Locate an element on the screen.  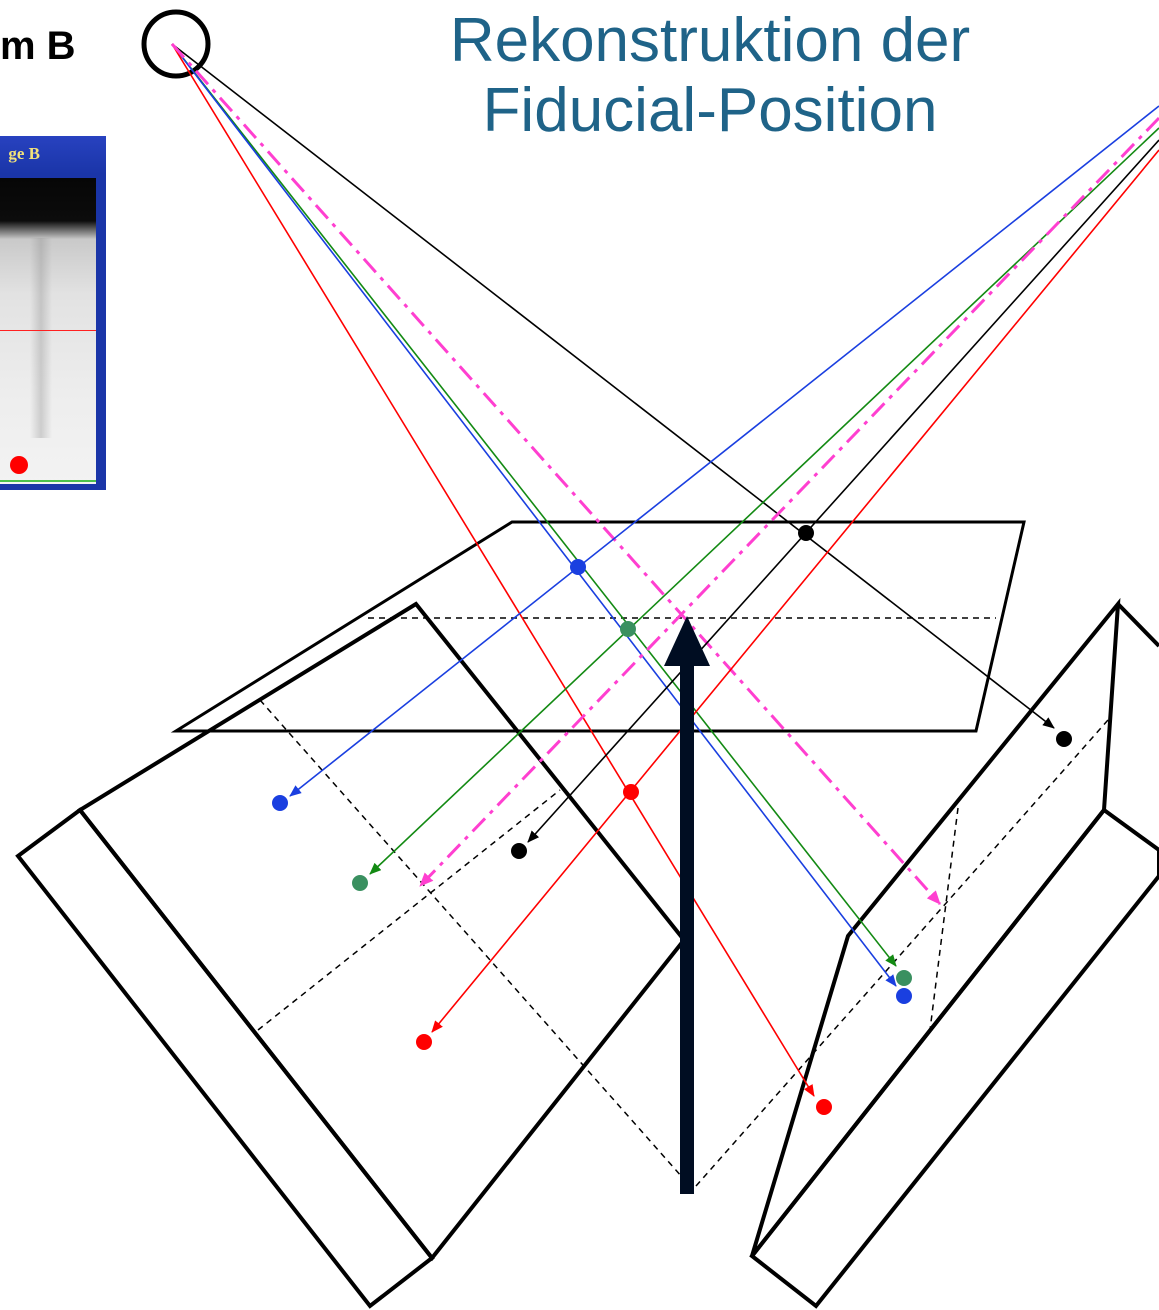
xray-image-window: ge B is located at coordinates (53, 313).